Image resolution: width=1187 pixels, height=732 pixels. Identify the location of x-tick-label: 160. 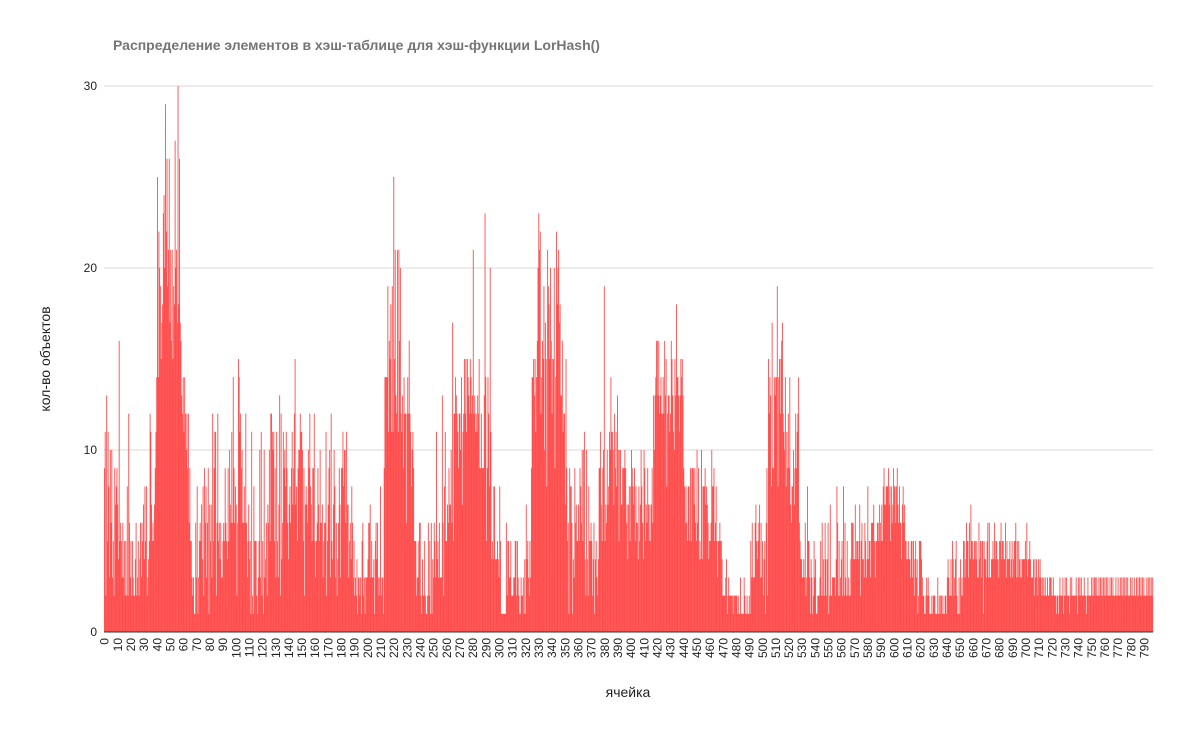
(315, 648).